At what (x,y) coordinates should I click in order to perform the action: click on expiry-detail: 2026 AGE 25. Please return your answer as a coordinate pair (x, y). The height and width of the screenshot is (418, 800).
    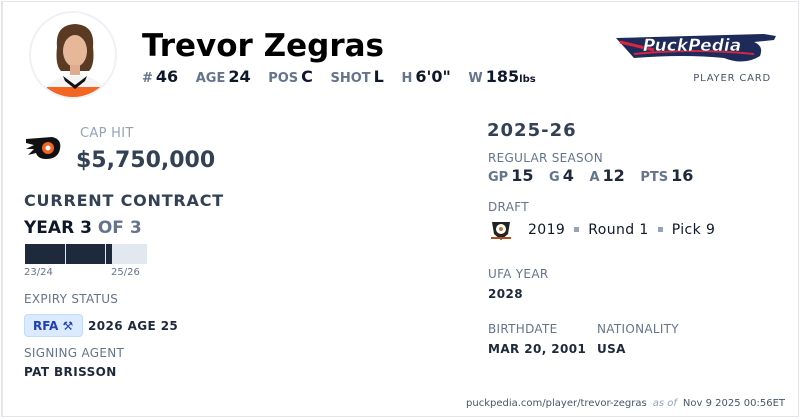
    Looking at the image, I should click on (133, 326).